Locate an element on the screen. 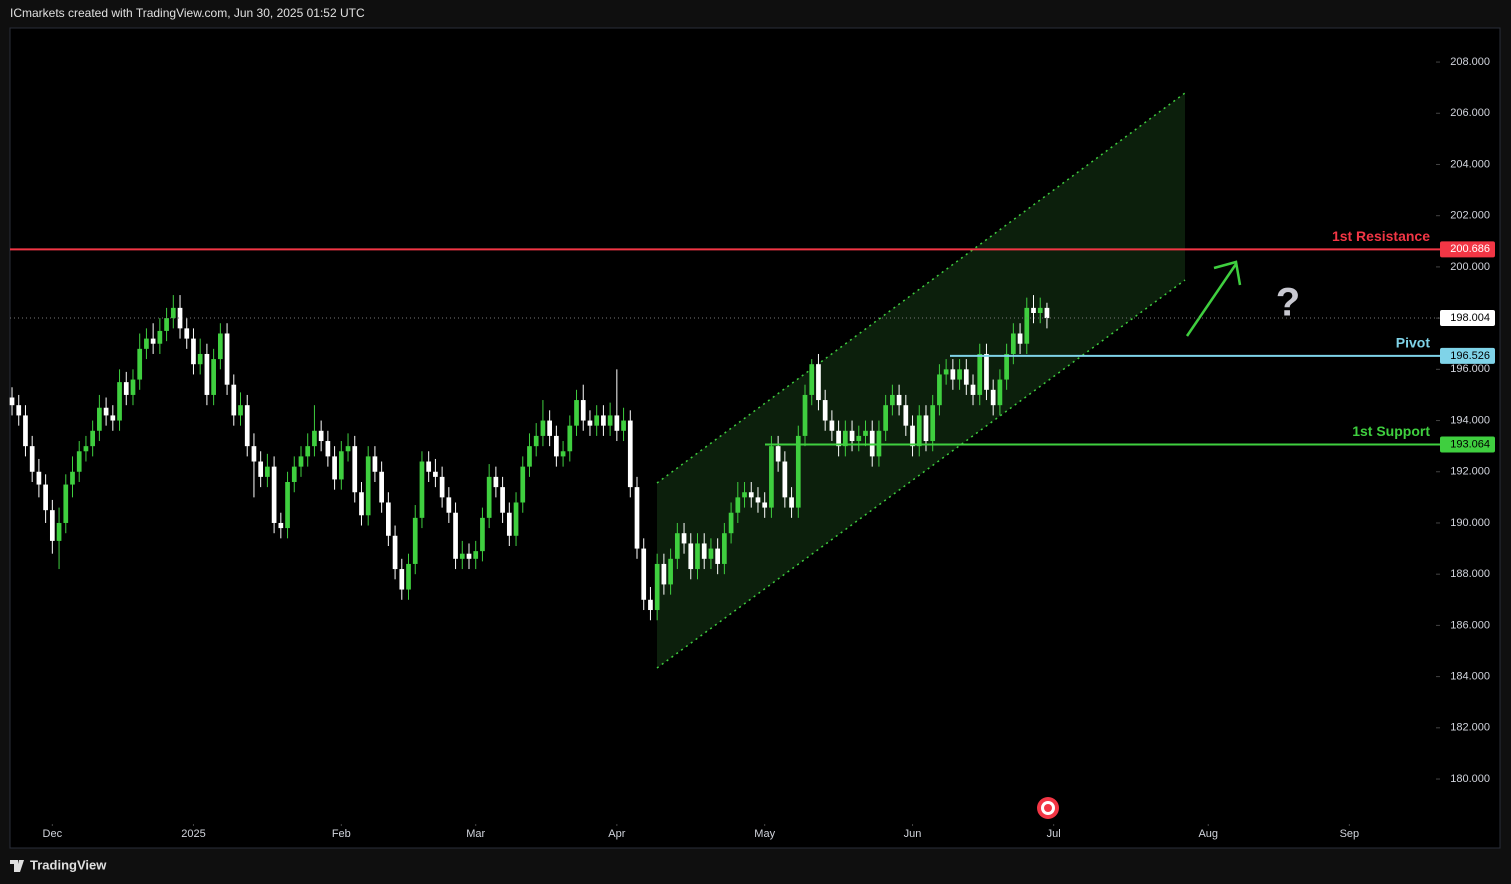  y-tick-label: 206.000 is located at coordinates (1470, 113).